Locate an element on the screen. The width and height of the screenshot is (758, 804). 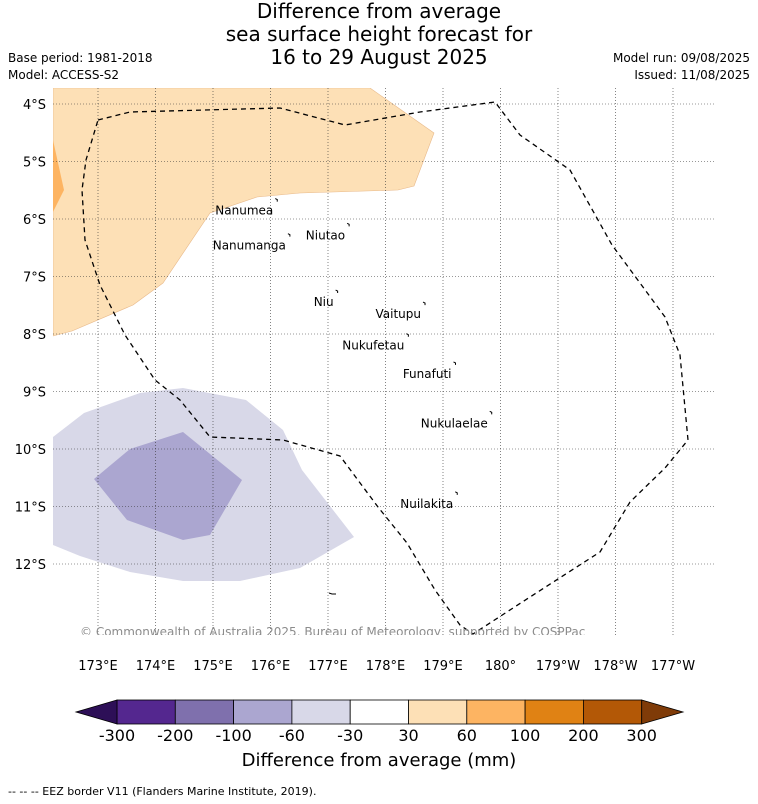
colorbar-tick-label: -200 is located at coordinates (175, 735).